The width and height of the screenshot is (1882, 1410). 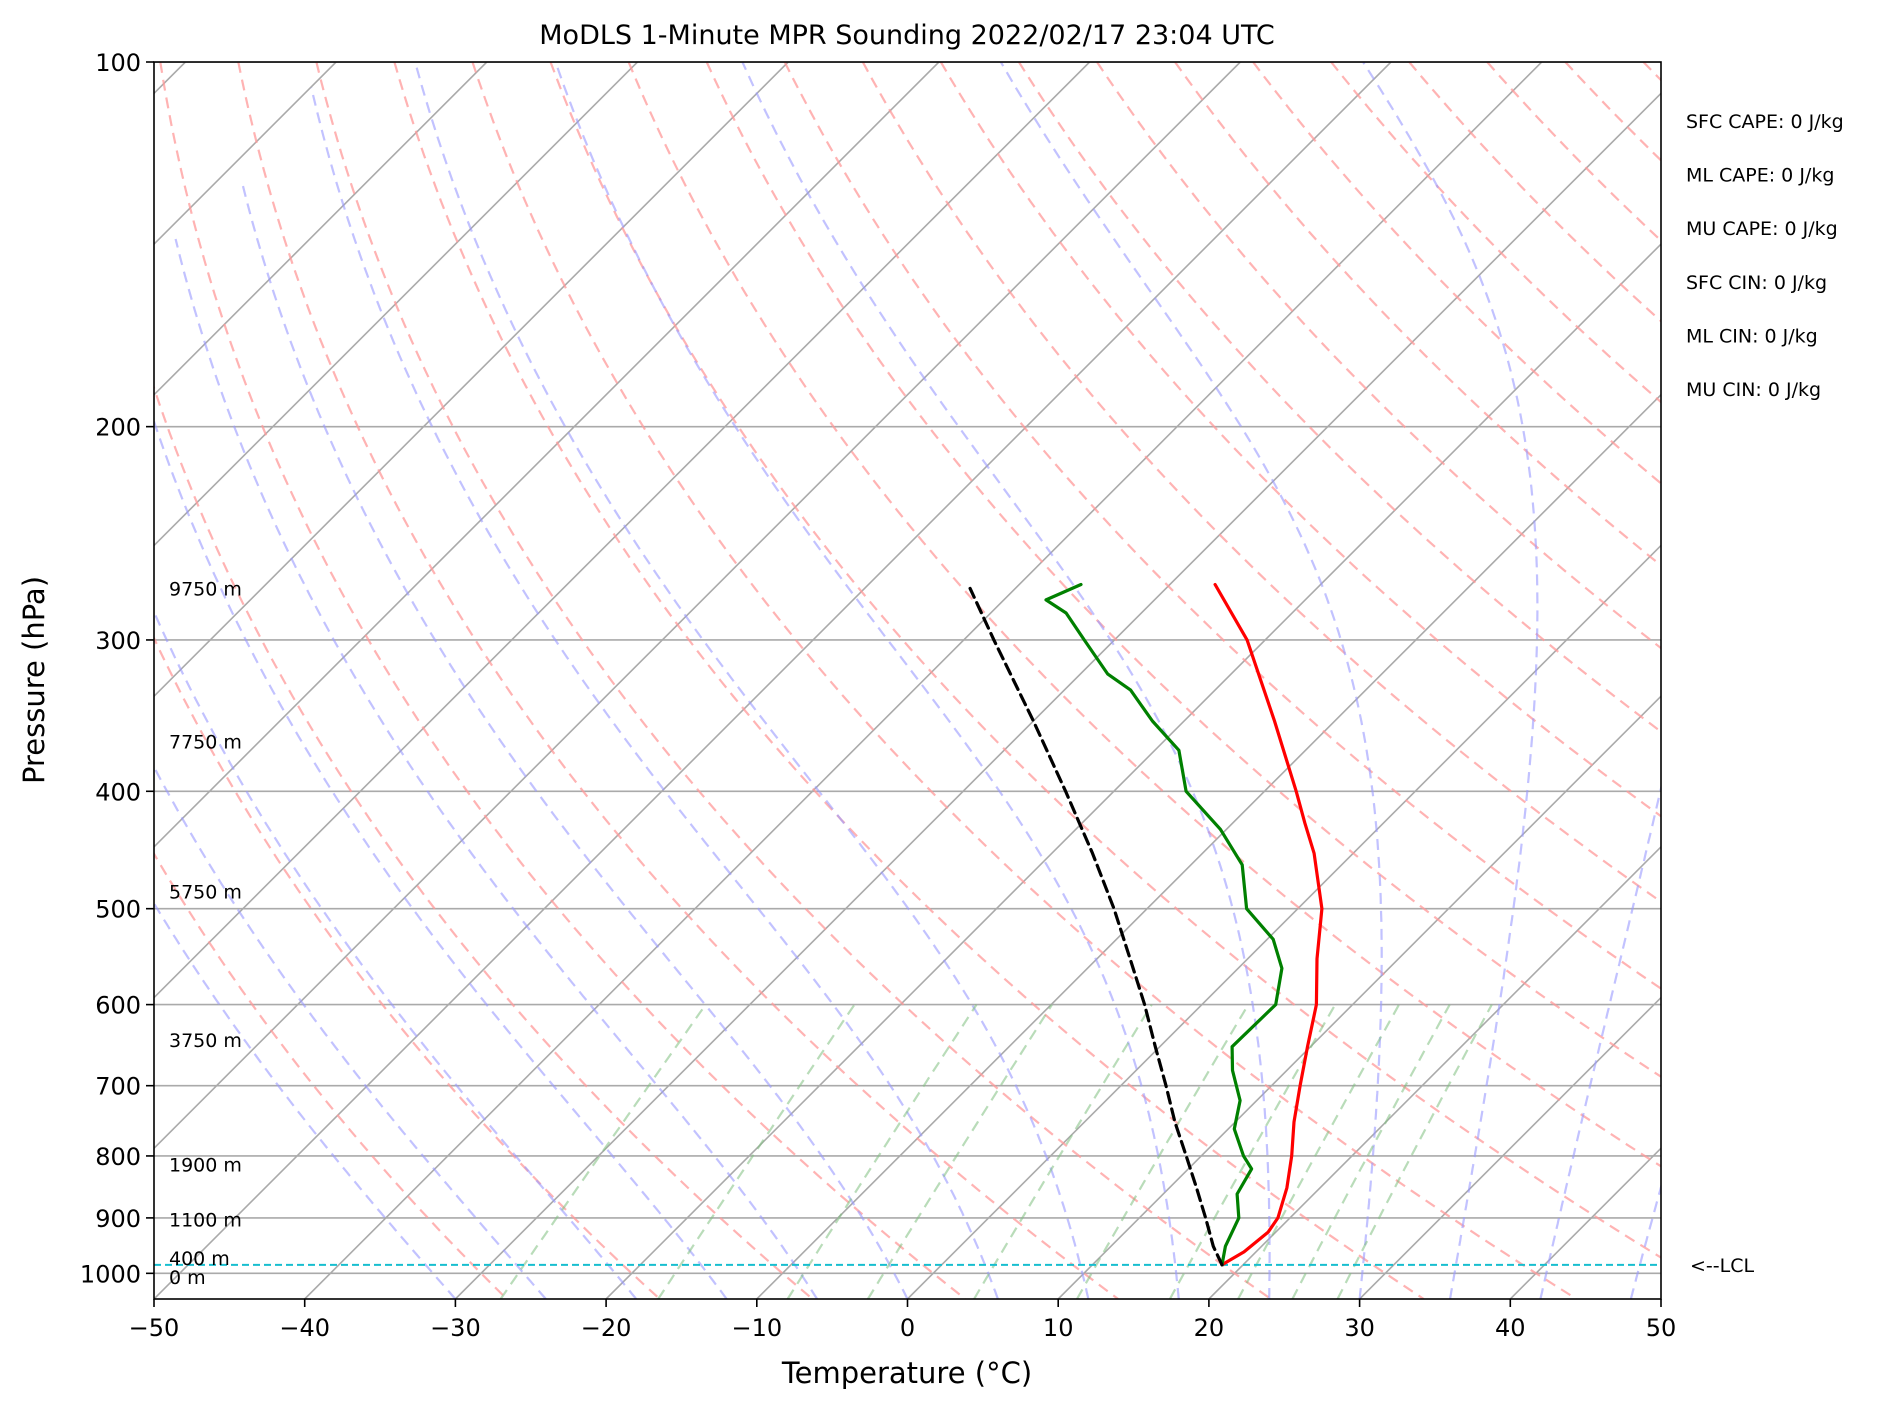 I want to click on x-tick-label: −30, so click(x=455, y=1328).